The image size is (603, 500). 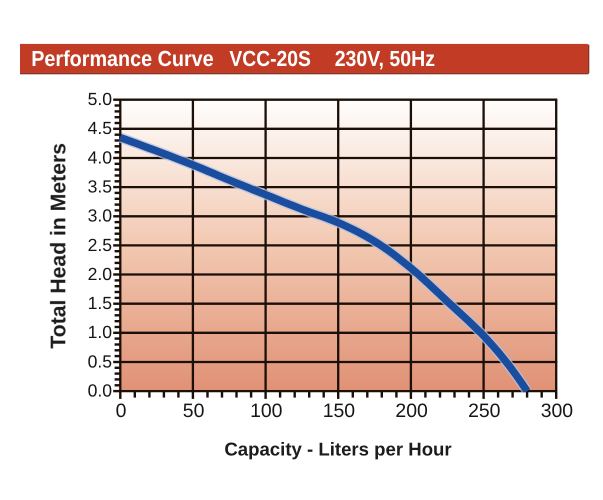 I want to click on svg-text: 250, so click(x=484, y=411).